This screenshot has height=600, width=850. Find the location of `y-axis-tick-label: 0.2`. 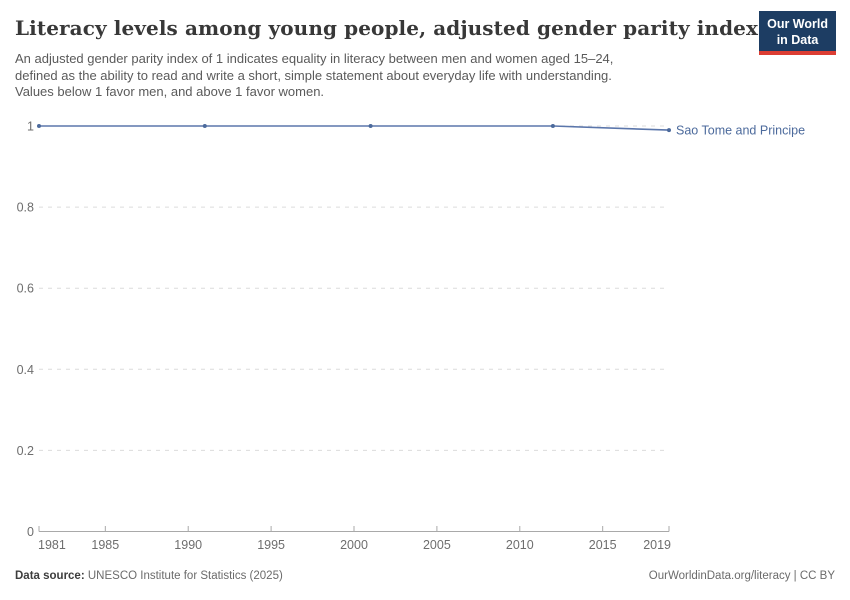

y-axis-tick-label: 0.2 is located at coordinates (25, 451).